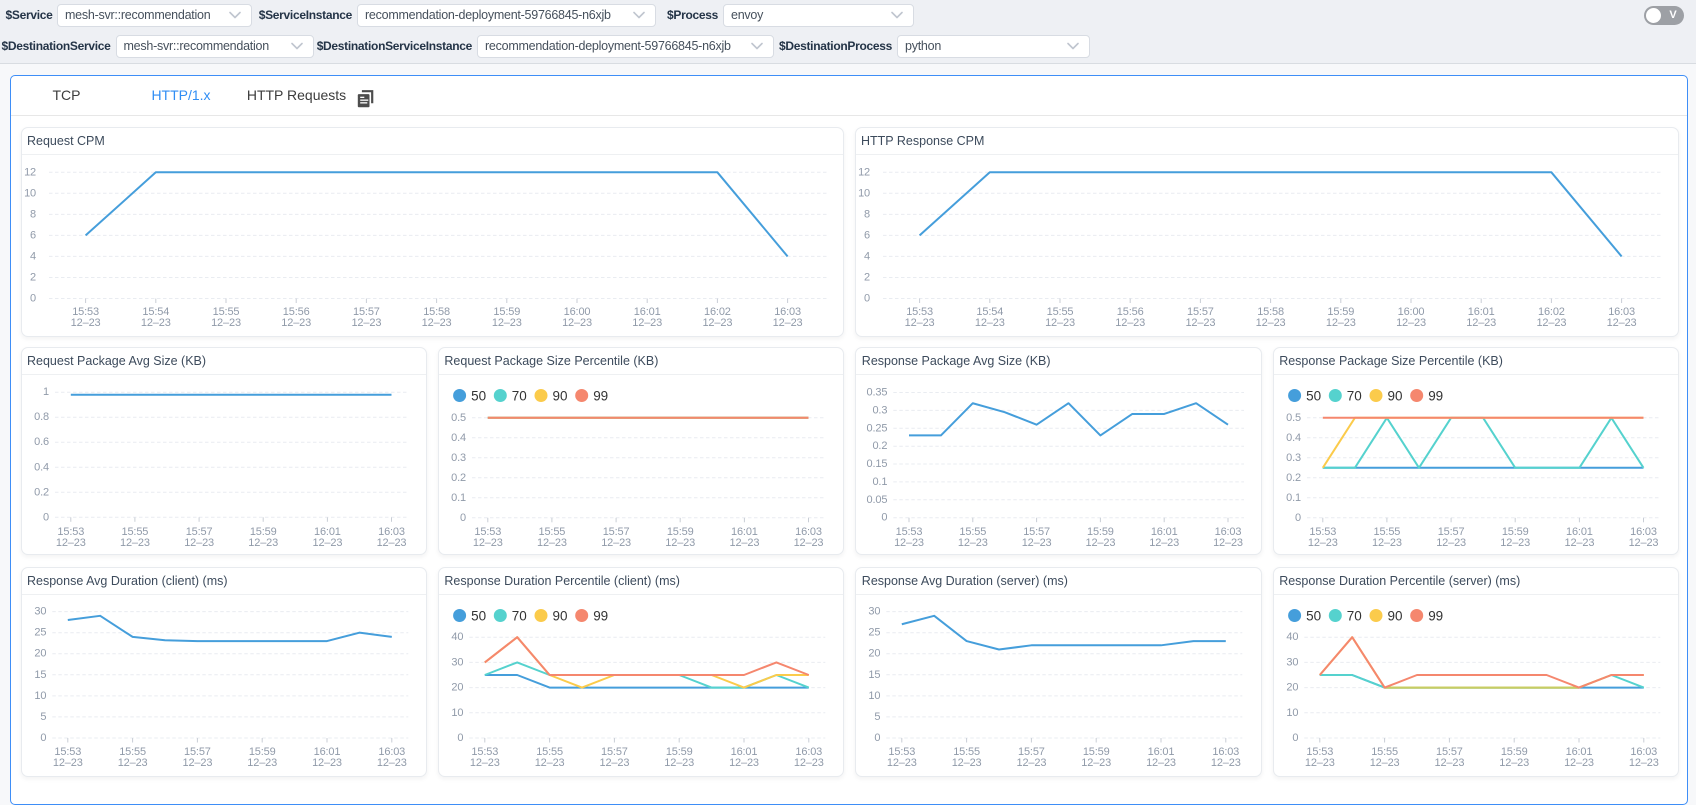 Image resolution: width=1696 pixels, height=805 pixels. Describe the element at coordinates (1551, 312) in the screenshot. I see `svg-text: 16:02` at that location.